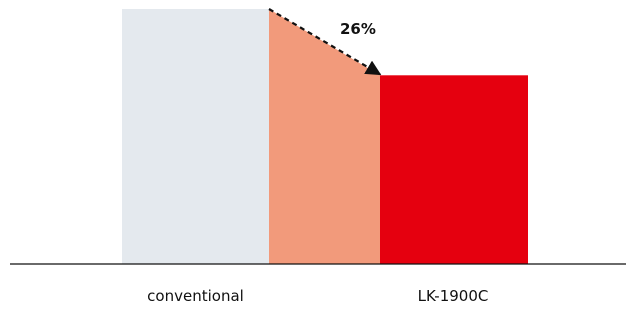  What do you see at coordinates (195, 296) in the screenshot?
I see `category-label-conventional: conventional` at bounding box center [195, 296].